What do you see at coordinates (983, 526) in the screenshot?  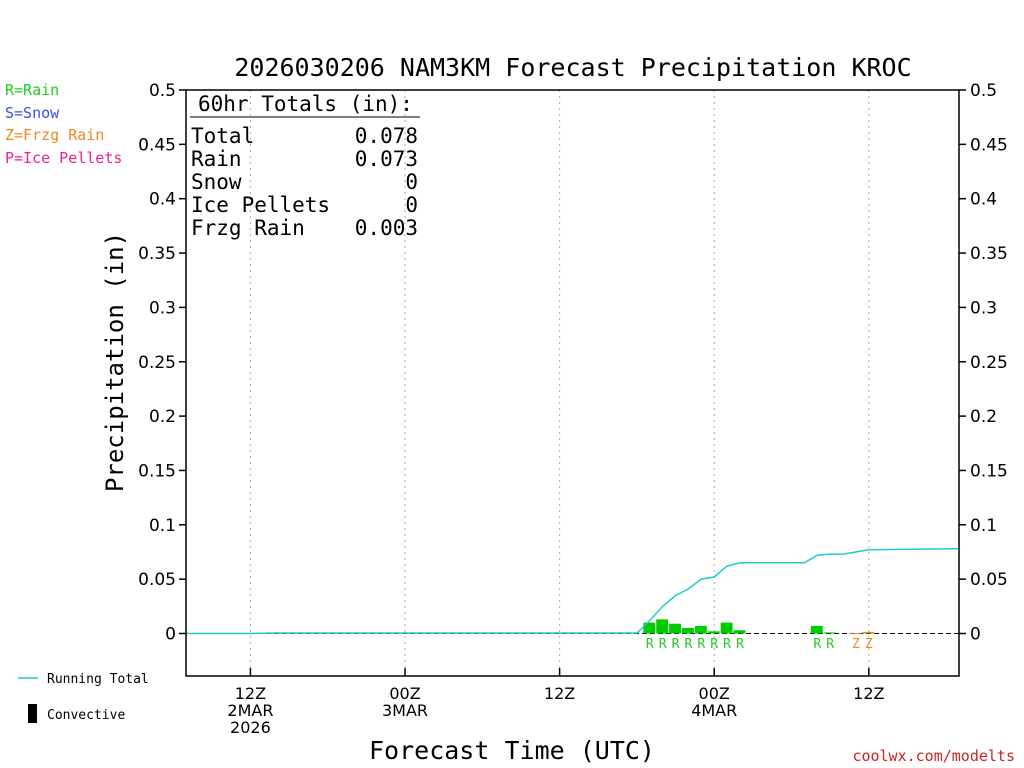 I see `y-tick-label-right: 0.1` at bounding box center [983, 526].